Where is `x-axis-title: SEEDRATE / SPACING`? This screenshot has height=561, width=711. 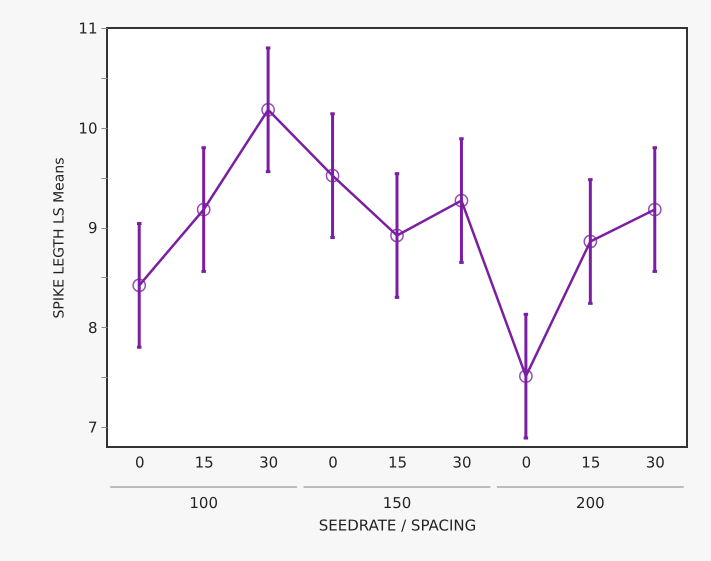 x-axis-title: SEEDRATE / SPACING is located at coordinates (397, 525).